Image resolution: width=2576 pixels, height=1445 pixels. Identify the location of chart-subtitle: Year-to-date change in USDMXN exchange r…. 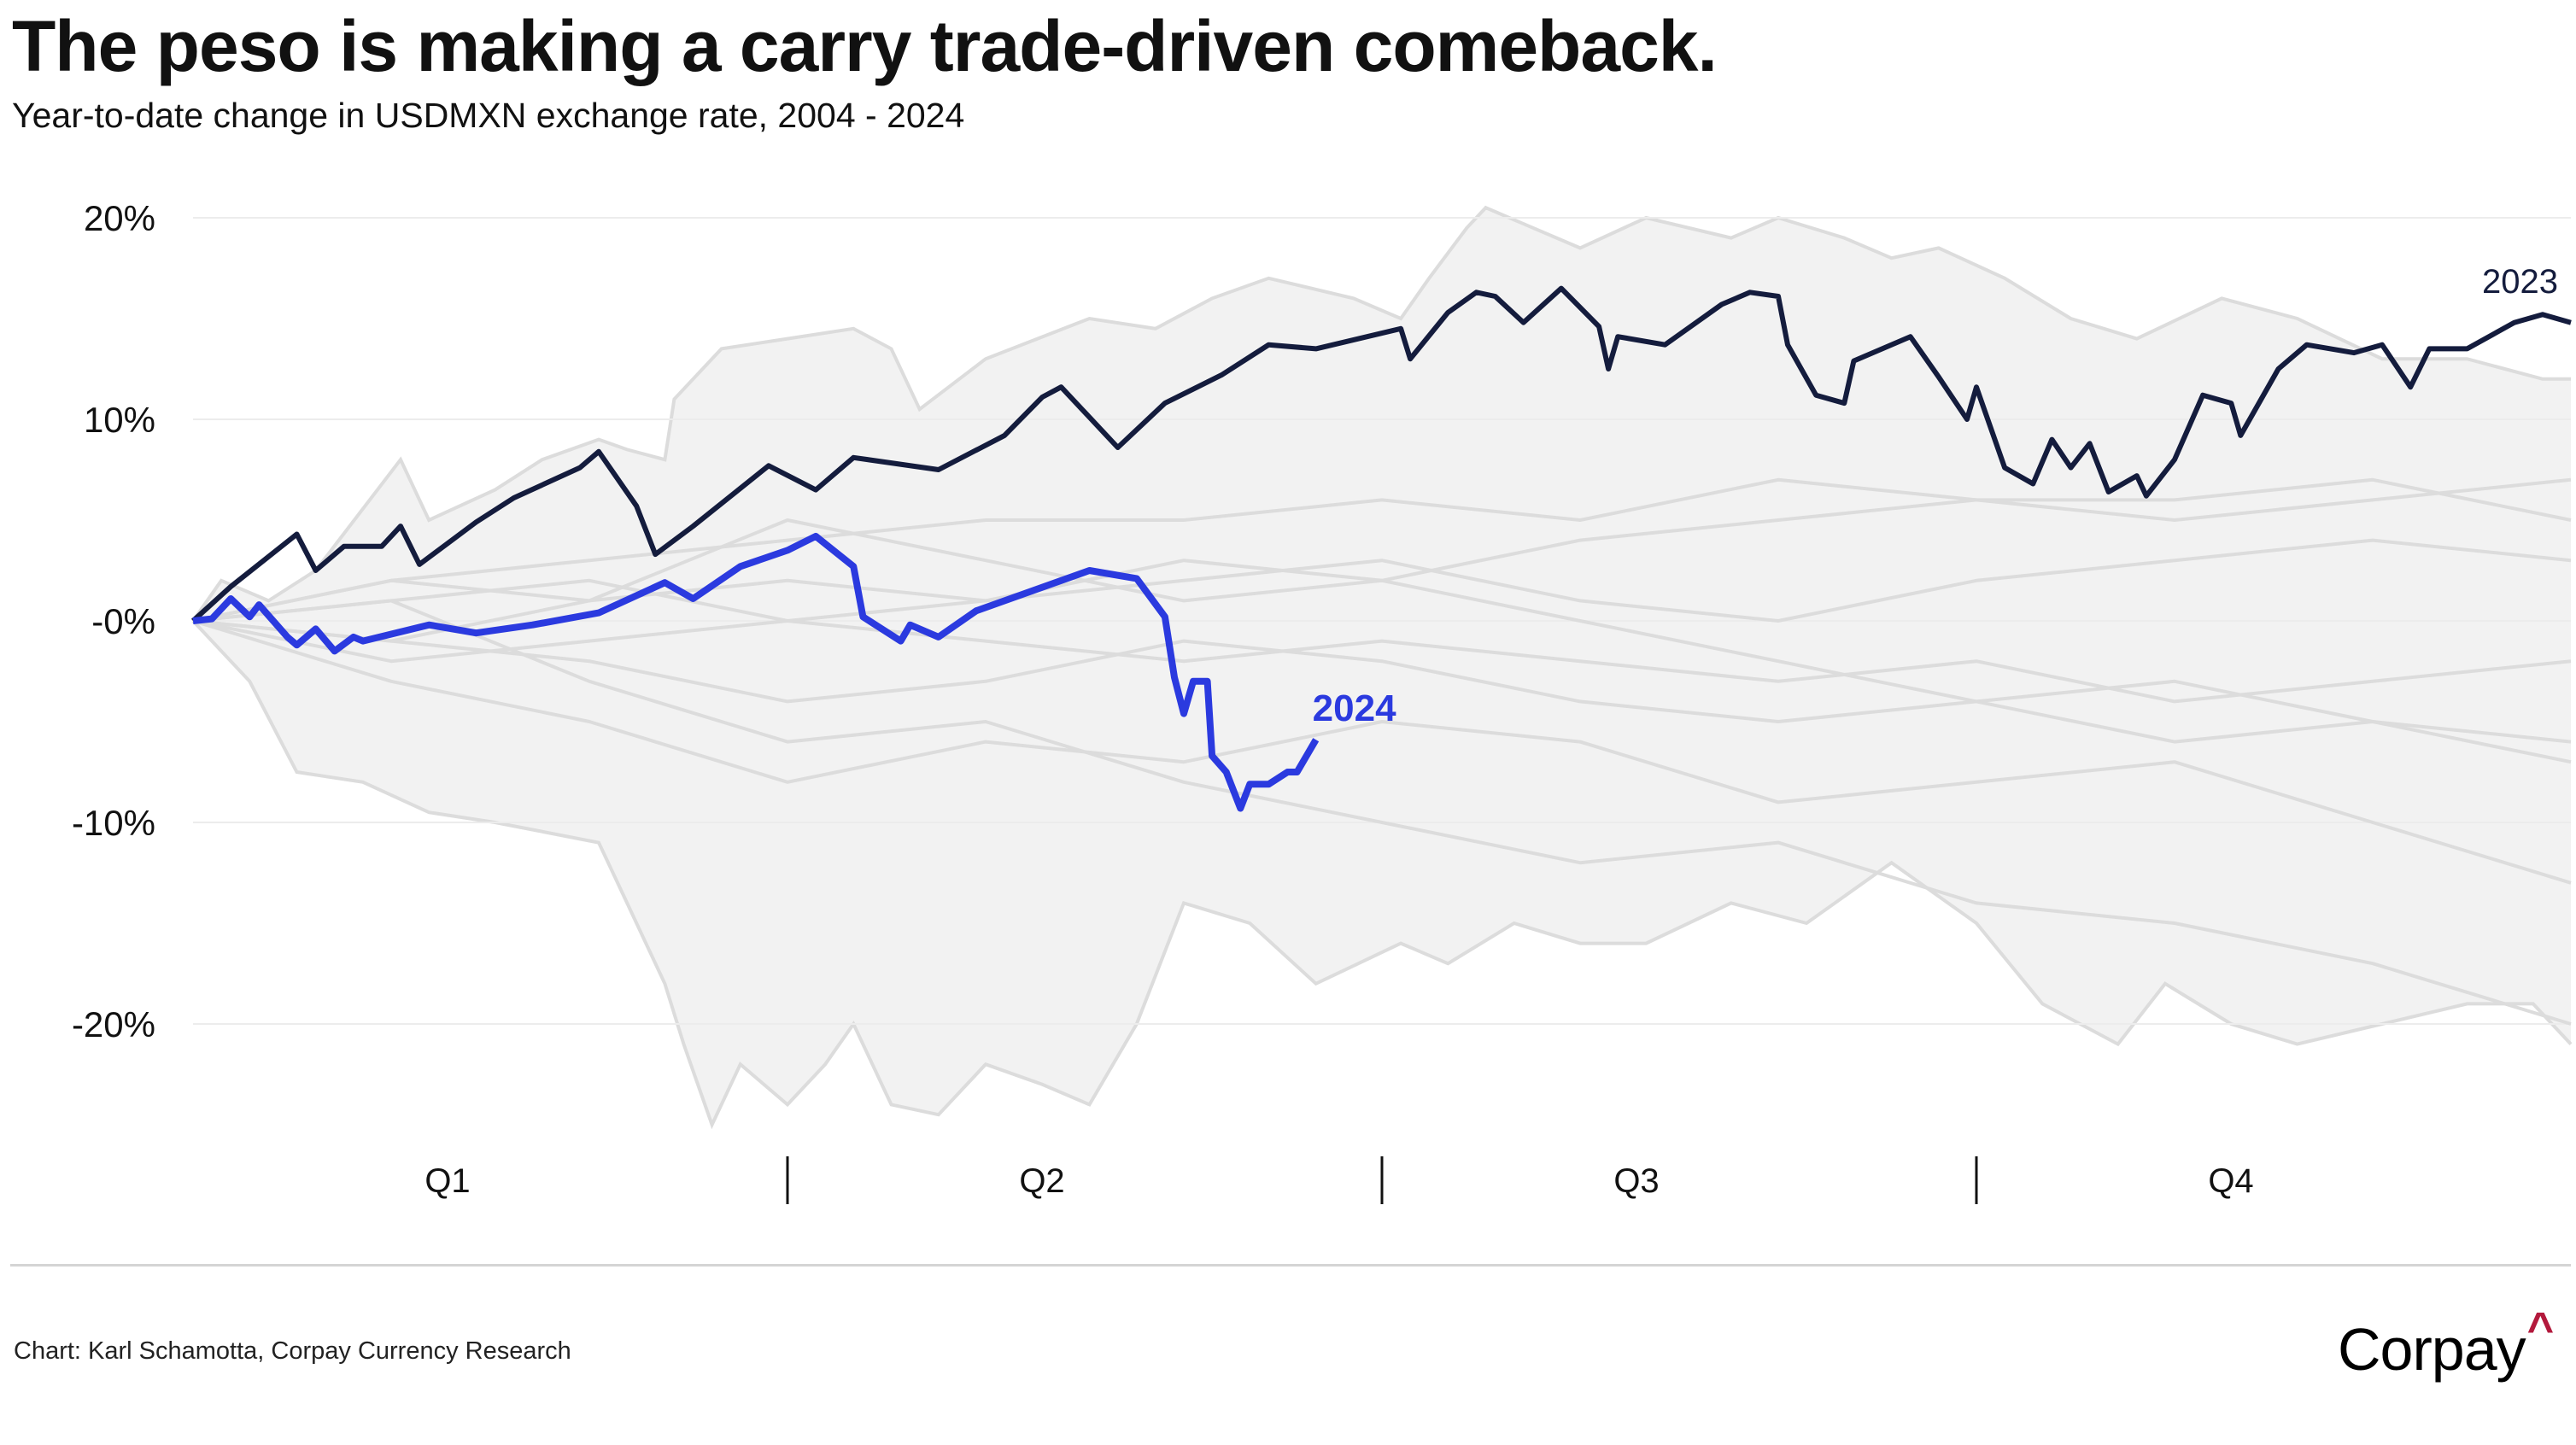
(488, 115).